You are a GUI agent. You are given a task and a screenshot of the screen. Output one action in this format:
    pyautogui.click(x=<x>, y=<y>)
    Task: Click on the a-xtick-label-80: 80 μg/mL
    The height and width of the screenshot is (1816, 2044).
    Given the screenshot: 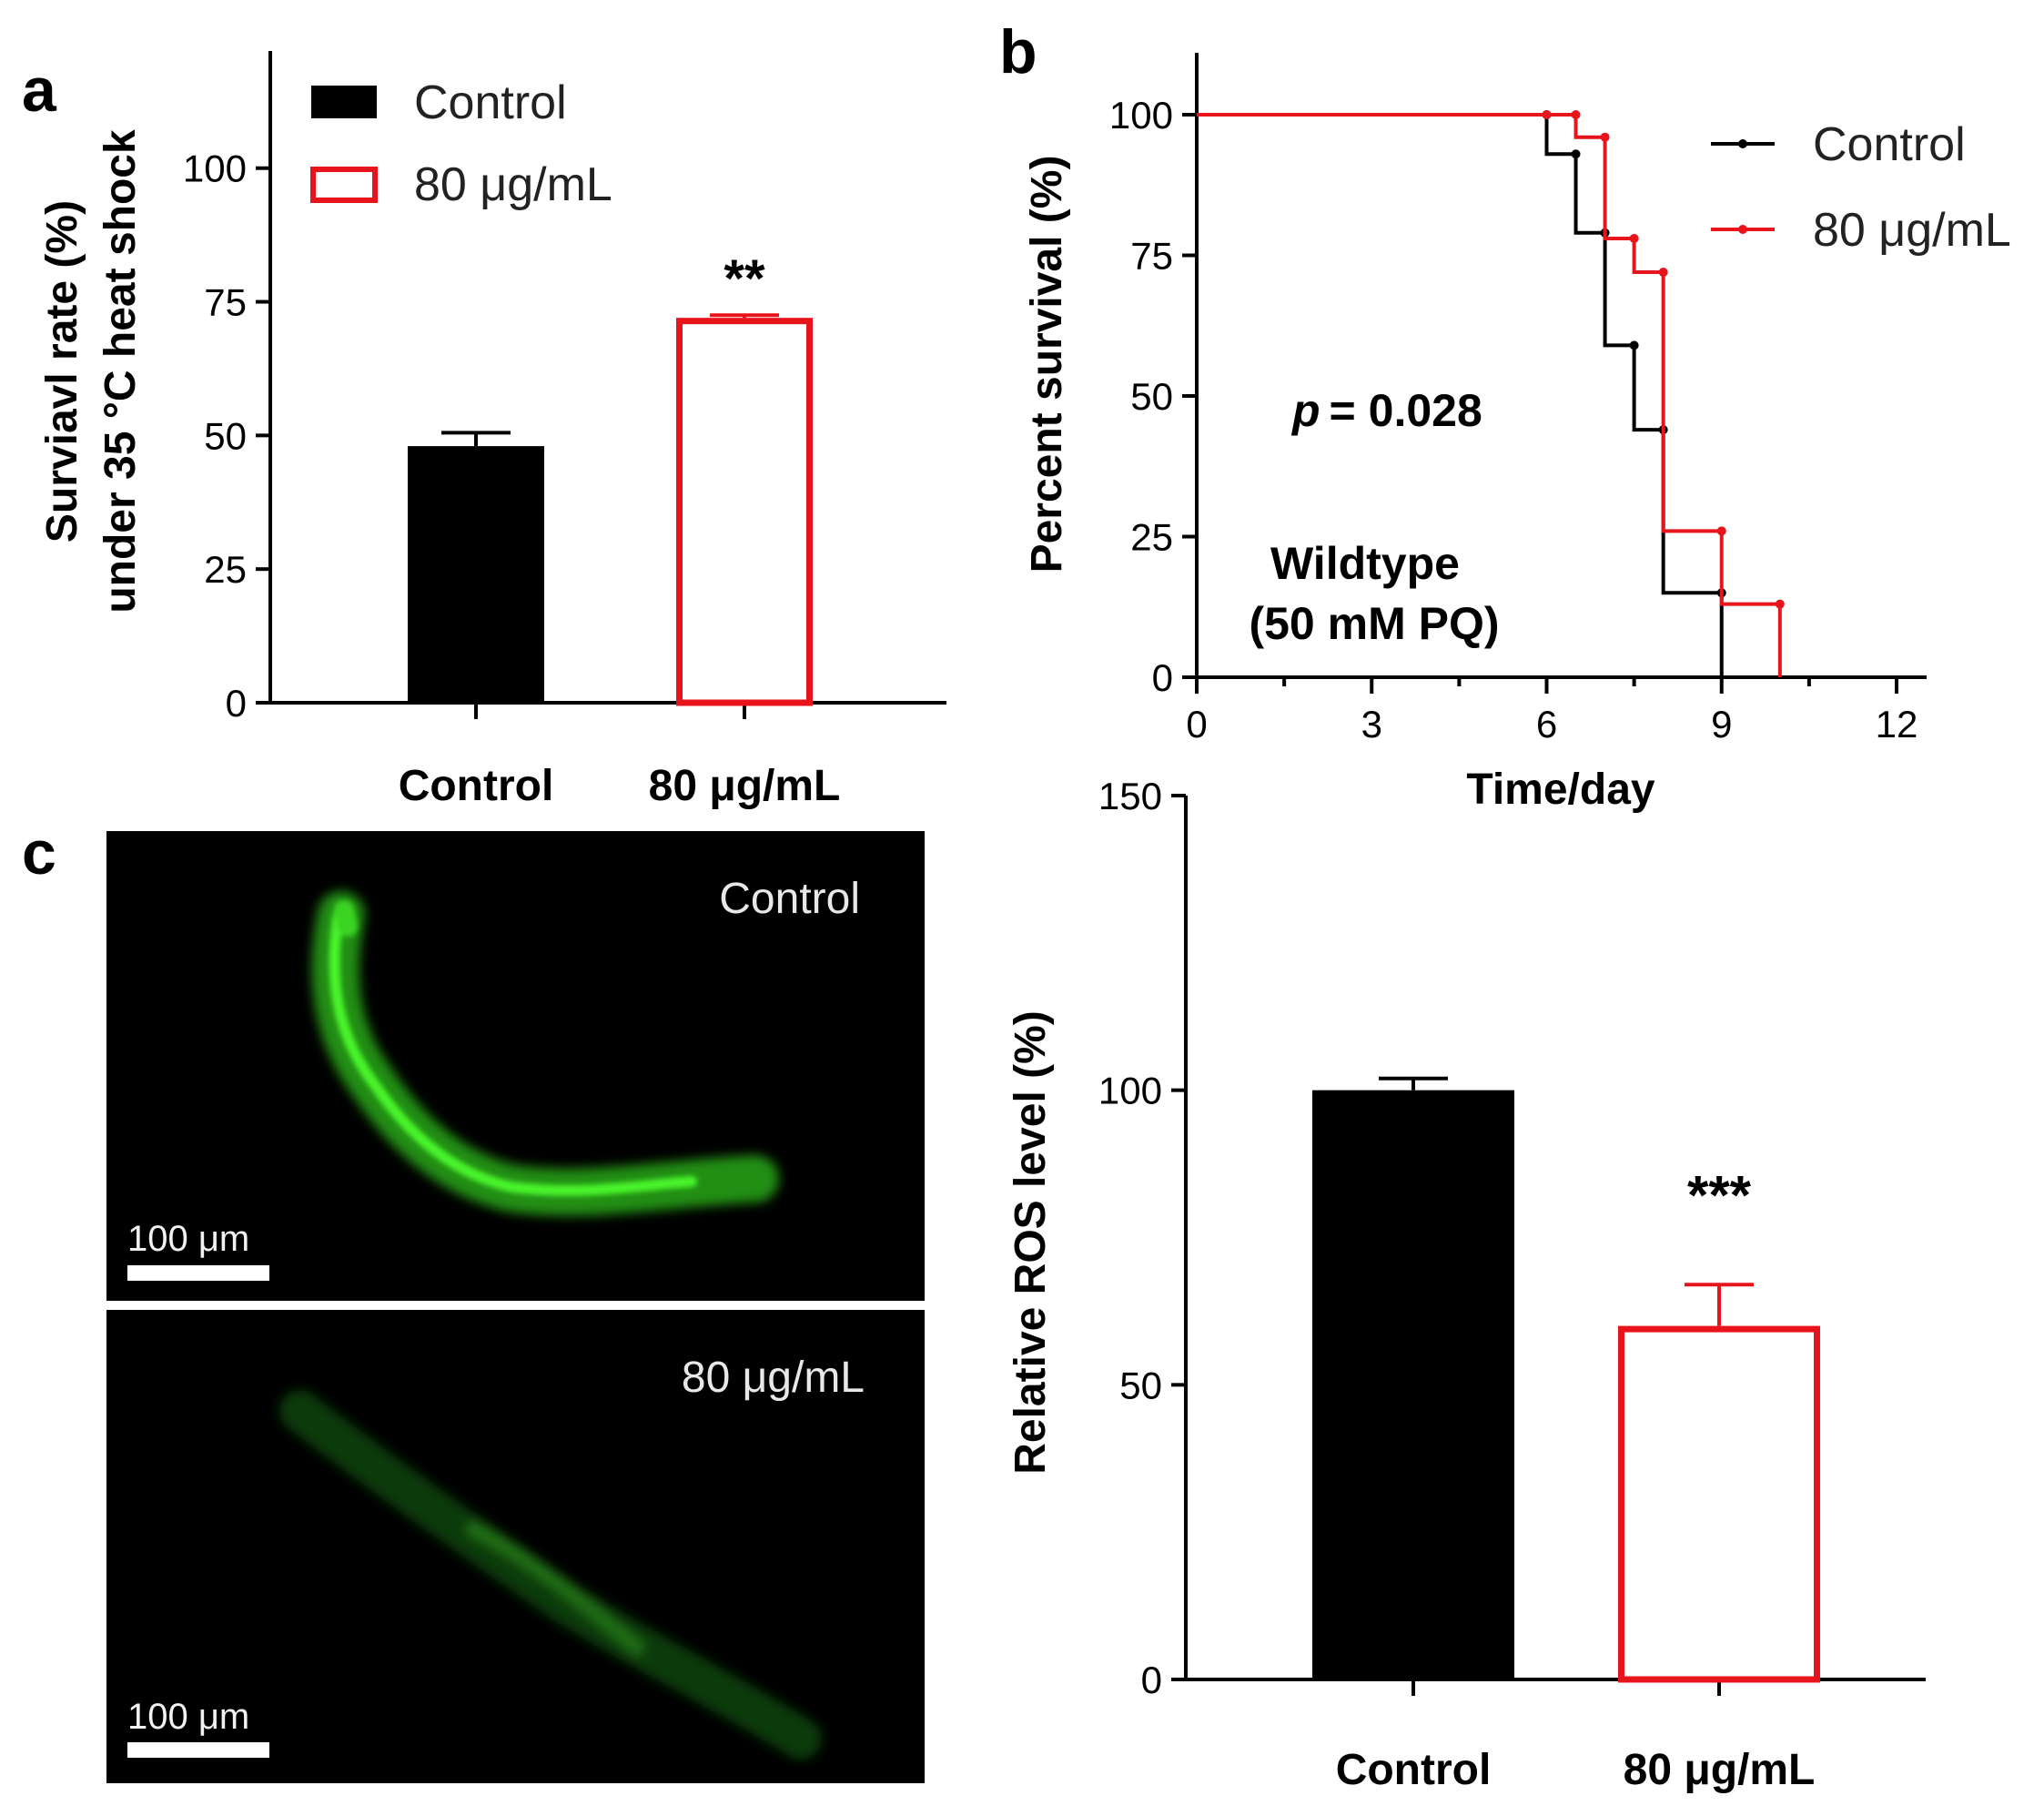 What is the action you would take?
    pyautogui.click(x=745, y=786)
    